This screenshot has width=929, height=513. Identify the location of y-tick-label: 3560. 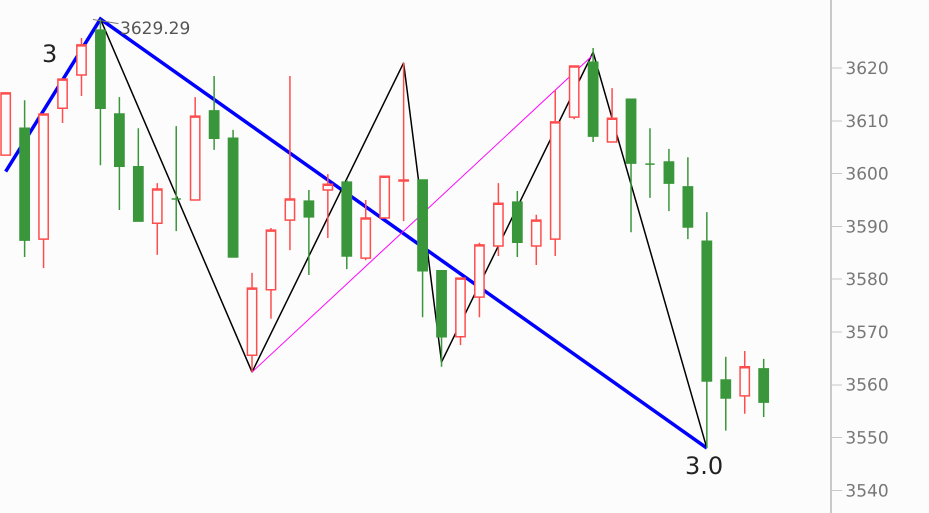
(867, 386).